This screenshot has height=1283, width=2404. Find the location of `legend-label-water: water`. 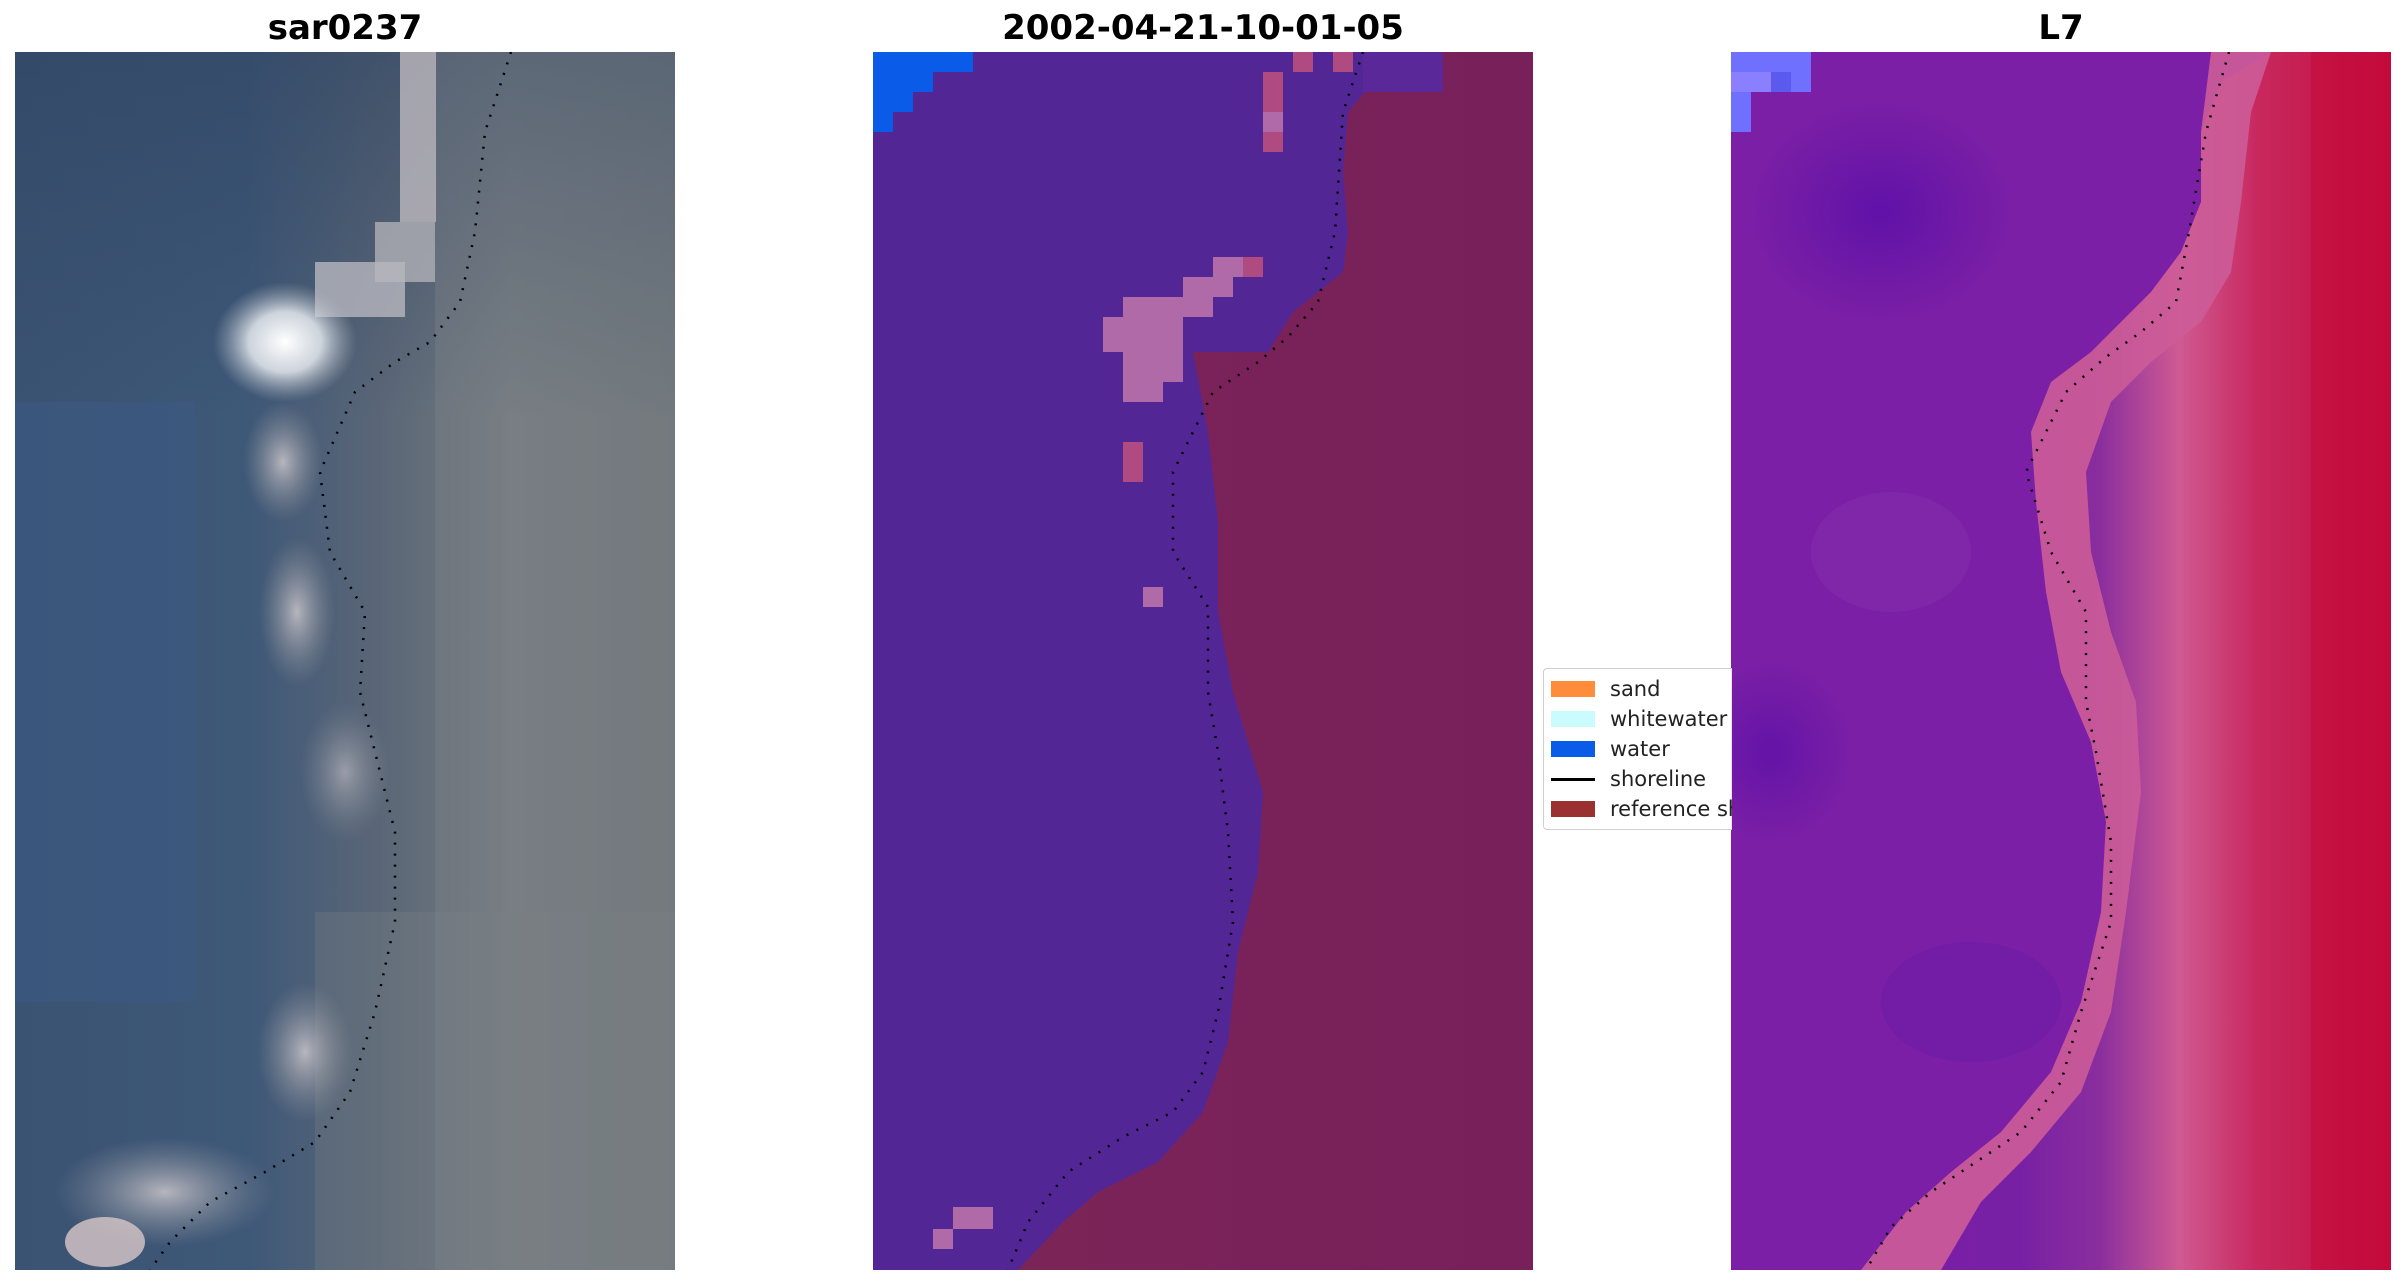

legend-label-water: water is located at coordinates (1640, 749).